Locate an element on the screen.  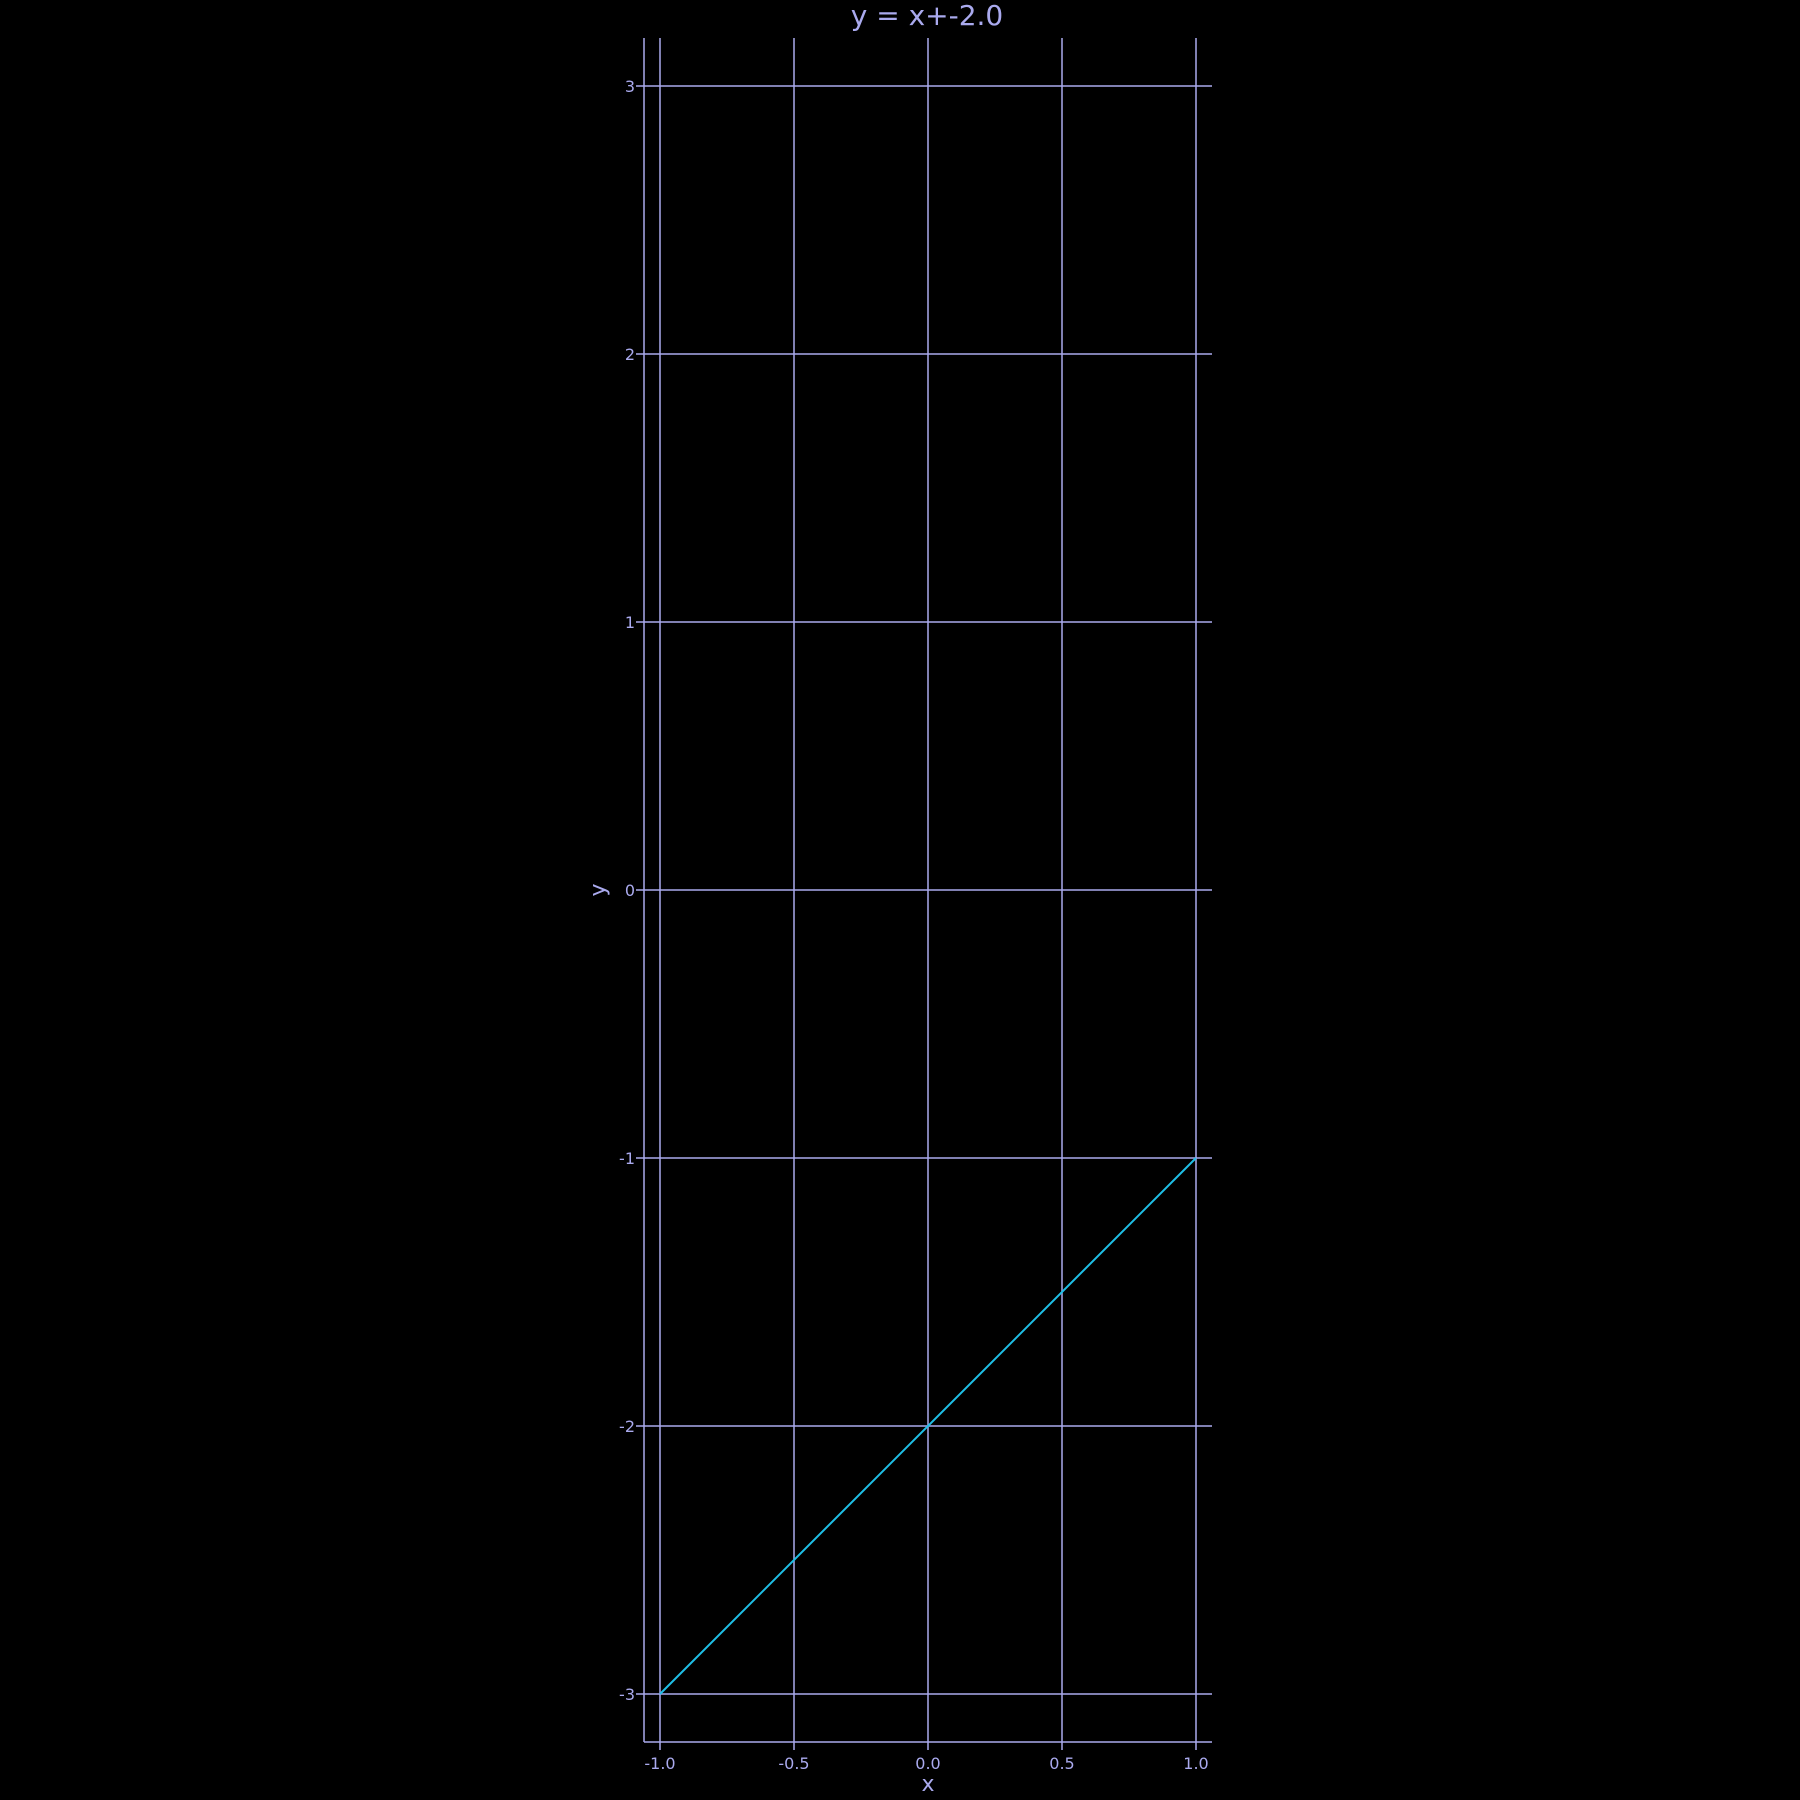
y-tick-label: -1 is located at coordinates (627, 1158).